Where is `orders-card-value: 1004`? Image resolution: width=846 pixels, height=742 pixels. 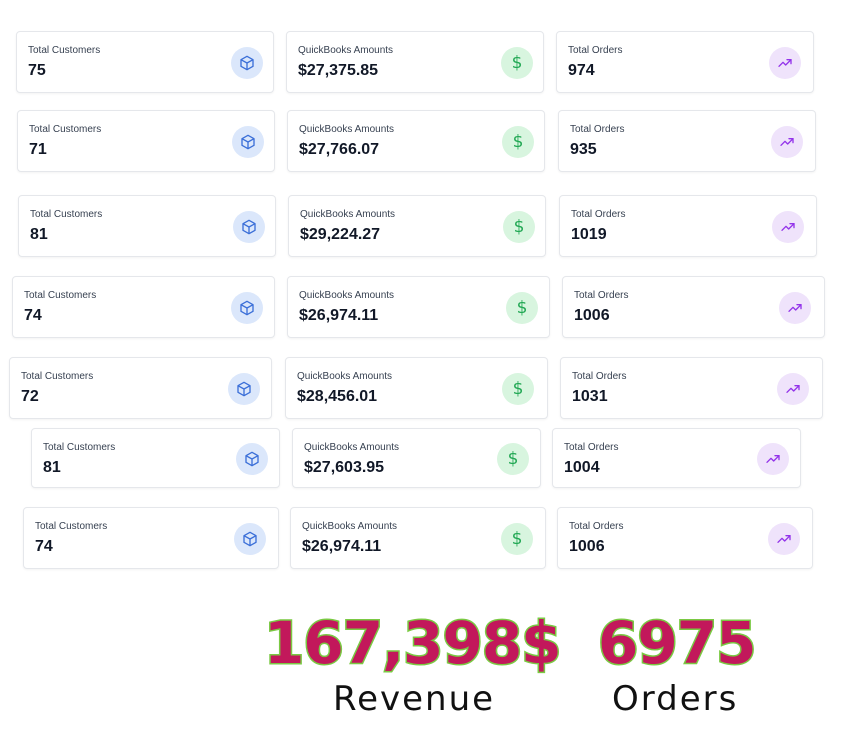 orders-card-value: 1004 is located at coordinates (582, 467).